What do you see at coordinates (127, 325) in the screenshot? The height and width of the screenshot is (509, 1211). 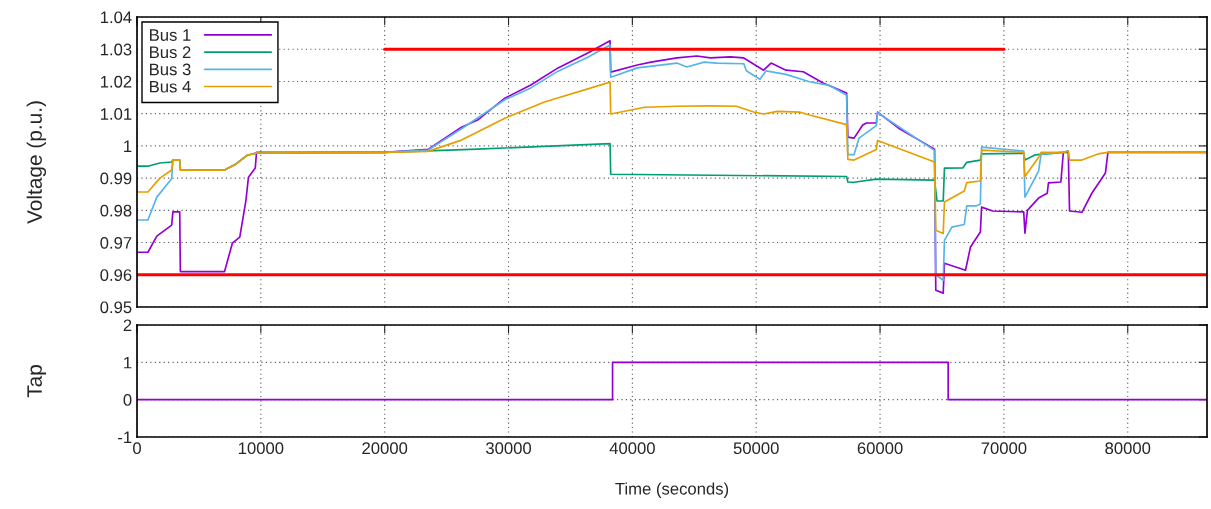 I see `y-tick-label: 2` at bounding box center [127, 325].